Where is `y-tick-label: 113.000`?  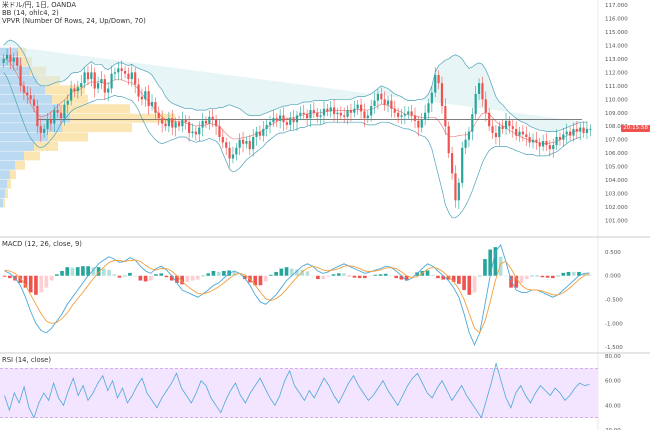 y-tick-label: 113.000 is located at coordinates (616, 60).